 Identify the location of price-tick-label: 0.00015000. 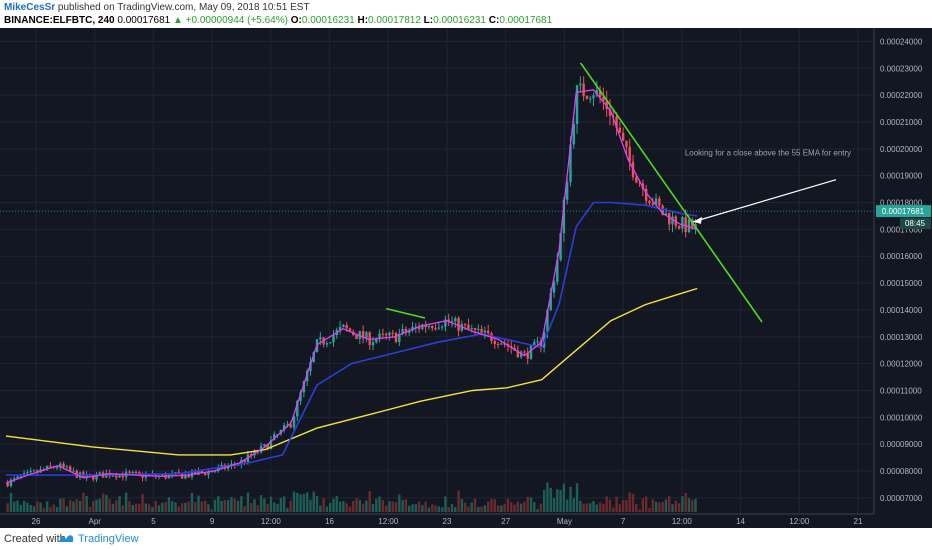
(901, 283).